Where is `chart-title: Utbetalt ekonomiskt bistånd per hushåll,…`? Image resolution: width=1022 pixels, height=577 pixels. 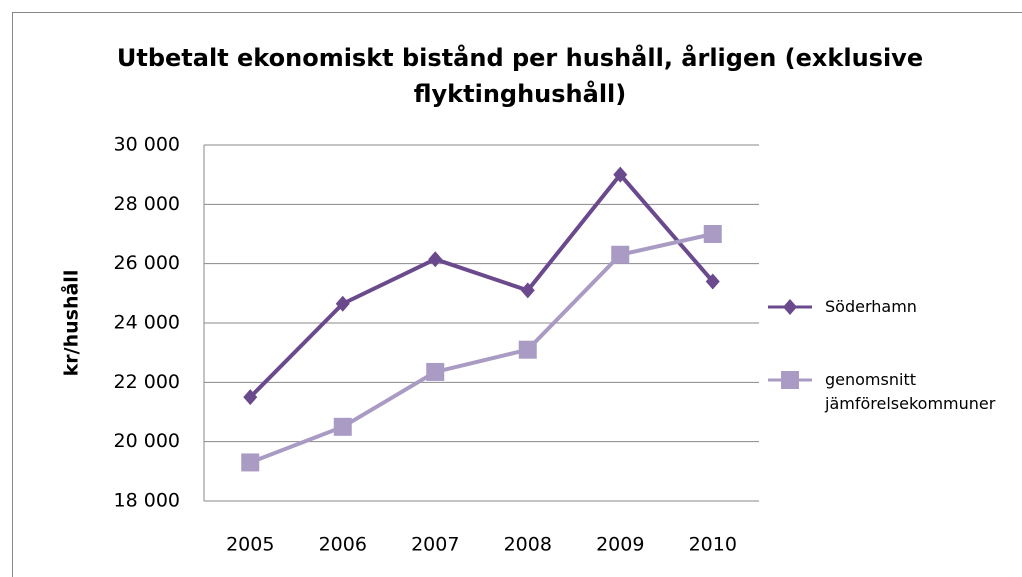
chart-title: Utbetalt ekonomiskt bistånd per hushåll,… is located at coordinates (520, 76).